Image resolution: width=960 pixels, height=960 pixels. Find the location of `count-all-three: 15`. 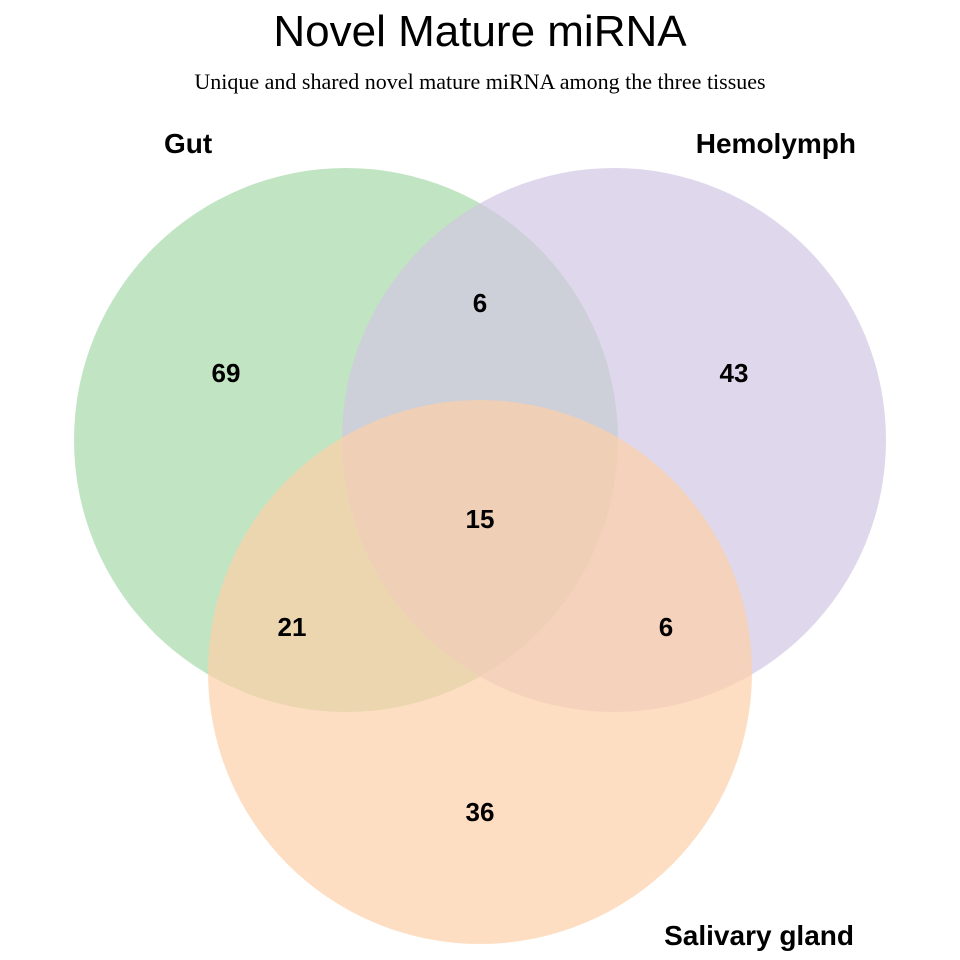

count-all-three: 15 is located at coordinates (480, 519).